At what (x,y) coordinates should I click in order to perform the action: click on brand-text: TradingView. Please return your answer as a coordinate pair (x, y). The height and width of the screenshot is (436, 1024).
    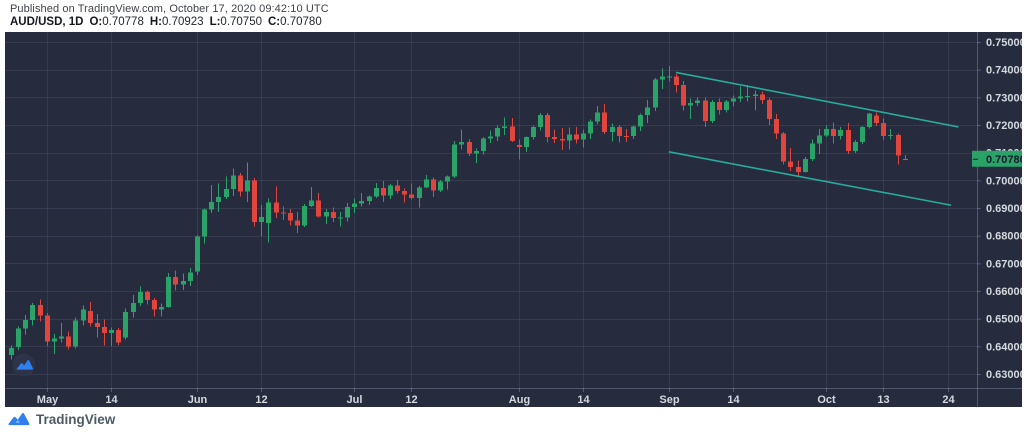
    Looking at the image, I should click on (76, 419).